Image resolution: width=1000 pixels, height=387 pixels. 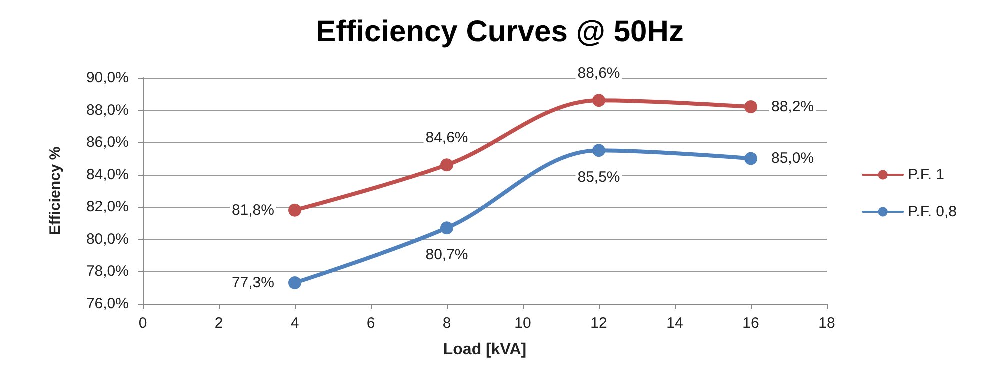 What do you see at coordinates (107, 239) in the screenshot?
I see `y-tick-label: 80,0%` at bounding box center [107, 239].